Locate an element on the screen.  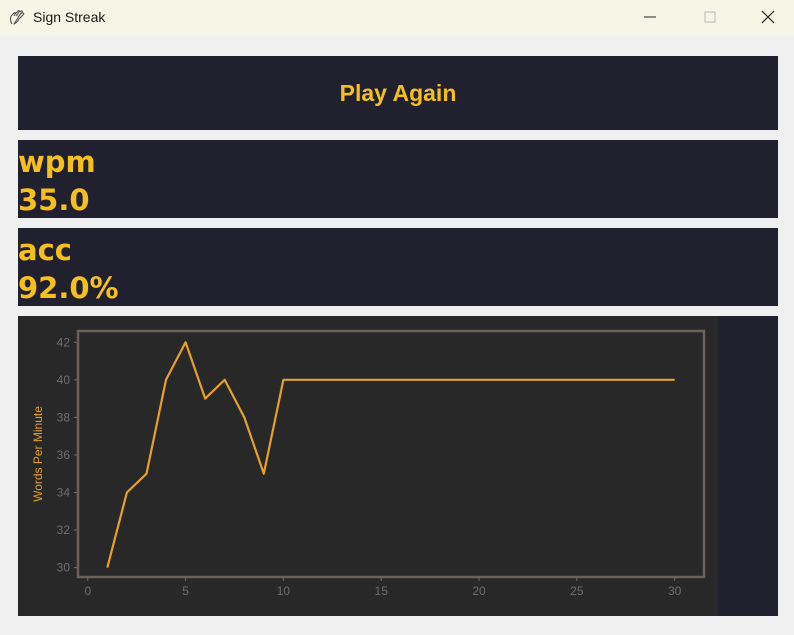
maximize-icon is located at coordinates (710, 17).